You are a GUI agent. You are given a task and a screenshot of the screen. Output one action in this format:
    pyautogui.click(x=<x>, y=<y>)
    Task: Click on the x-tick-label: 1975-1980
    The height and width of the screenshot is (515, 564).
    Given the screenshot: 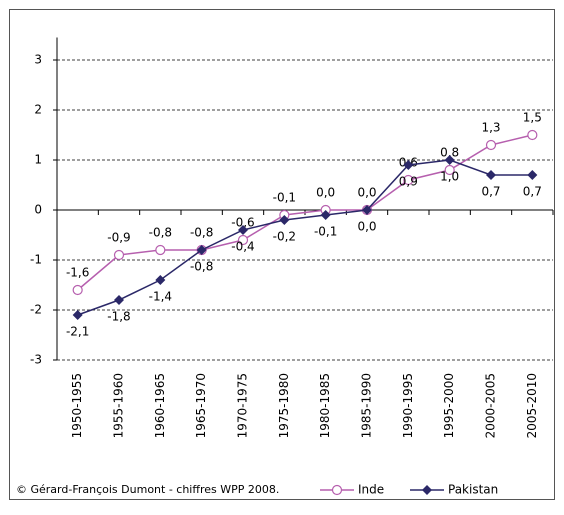 What is the action you would take?
    pyautogui.click(x=284, y=405)
    